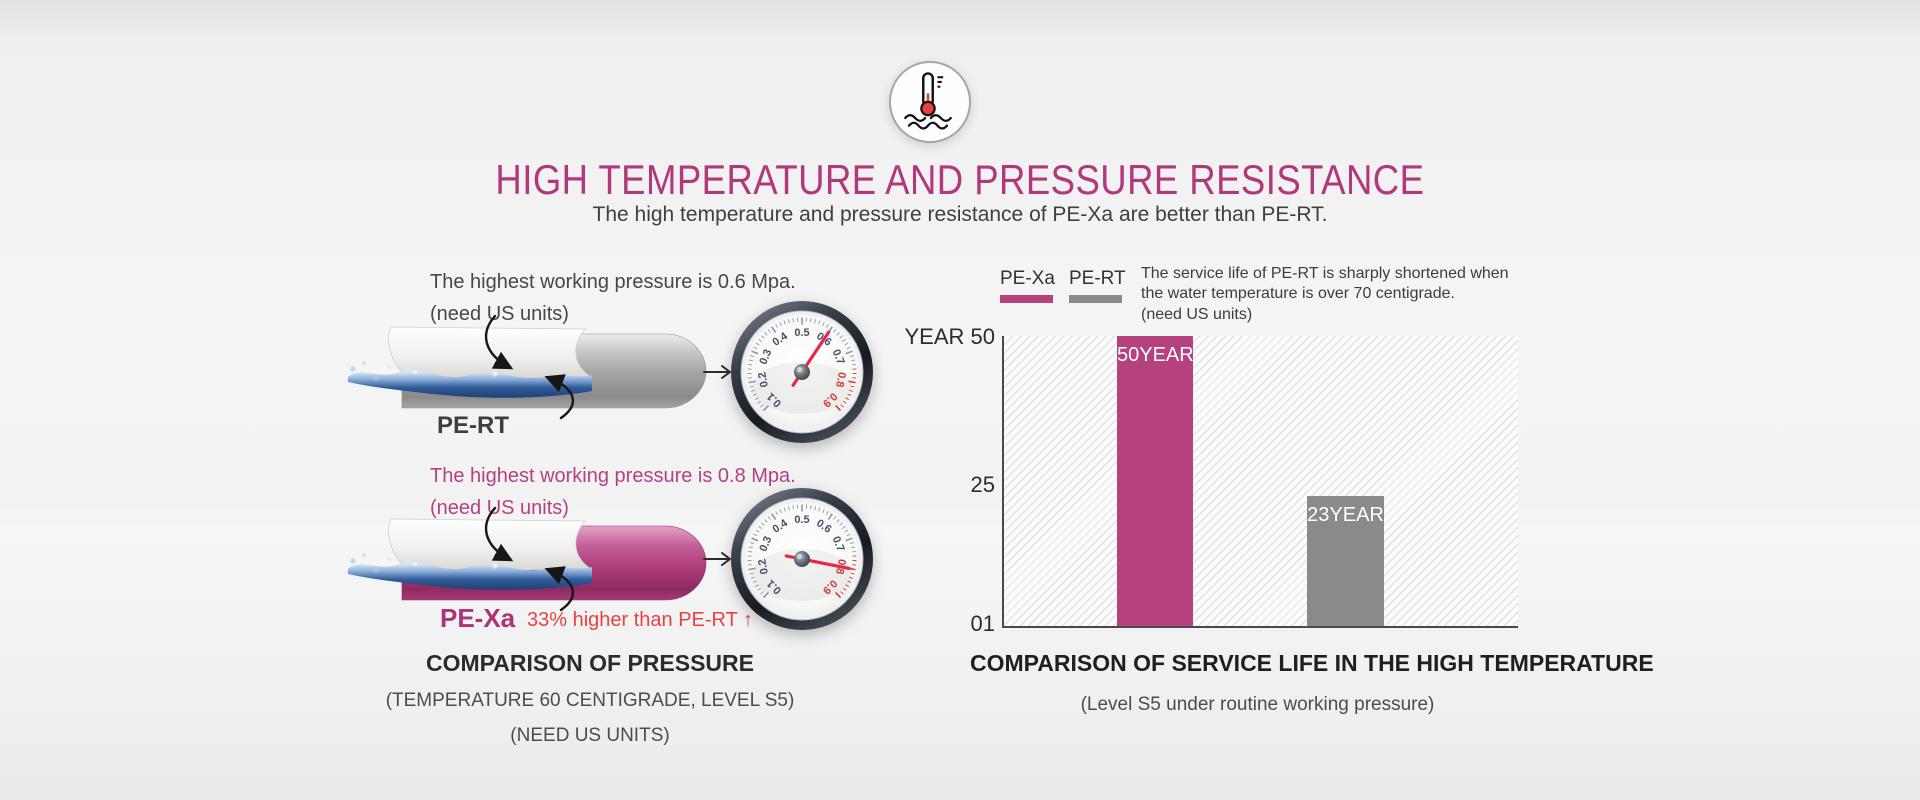 Image resolution: width=1920 pixels, height=800 pixels. What do you see at coordinates (1095, 299) in the screenshot?
I see `legend-swatch-pert` at bounding box center [1095, 299].